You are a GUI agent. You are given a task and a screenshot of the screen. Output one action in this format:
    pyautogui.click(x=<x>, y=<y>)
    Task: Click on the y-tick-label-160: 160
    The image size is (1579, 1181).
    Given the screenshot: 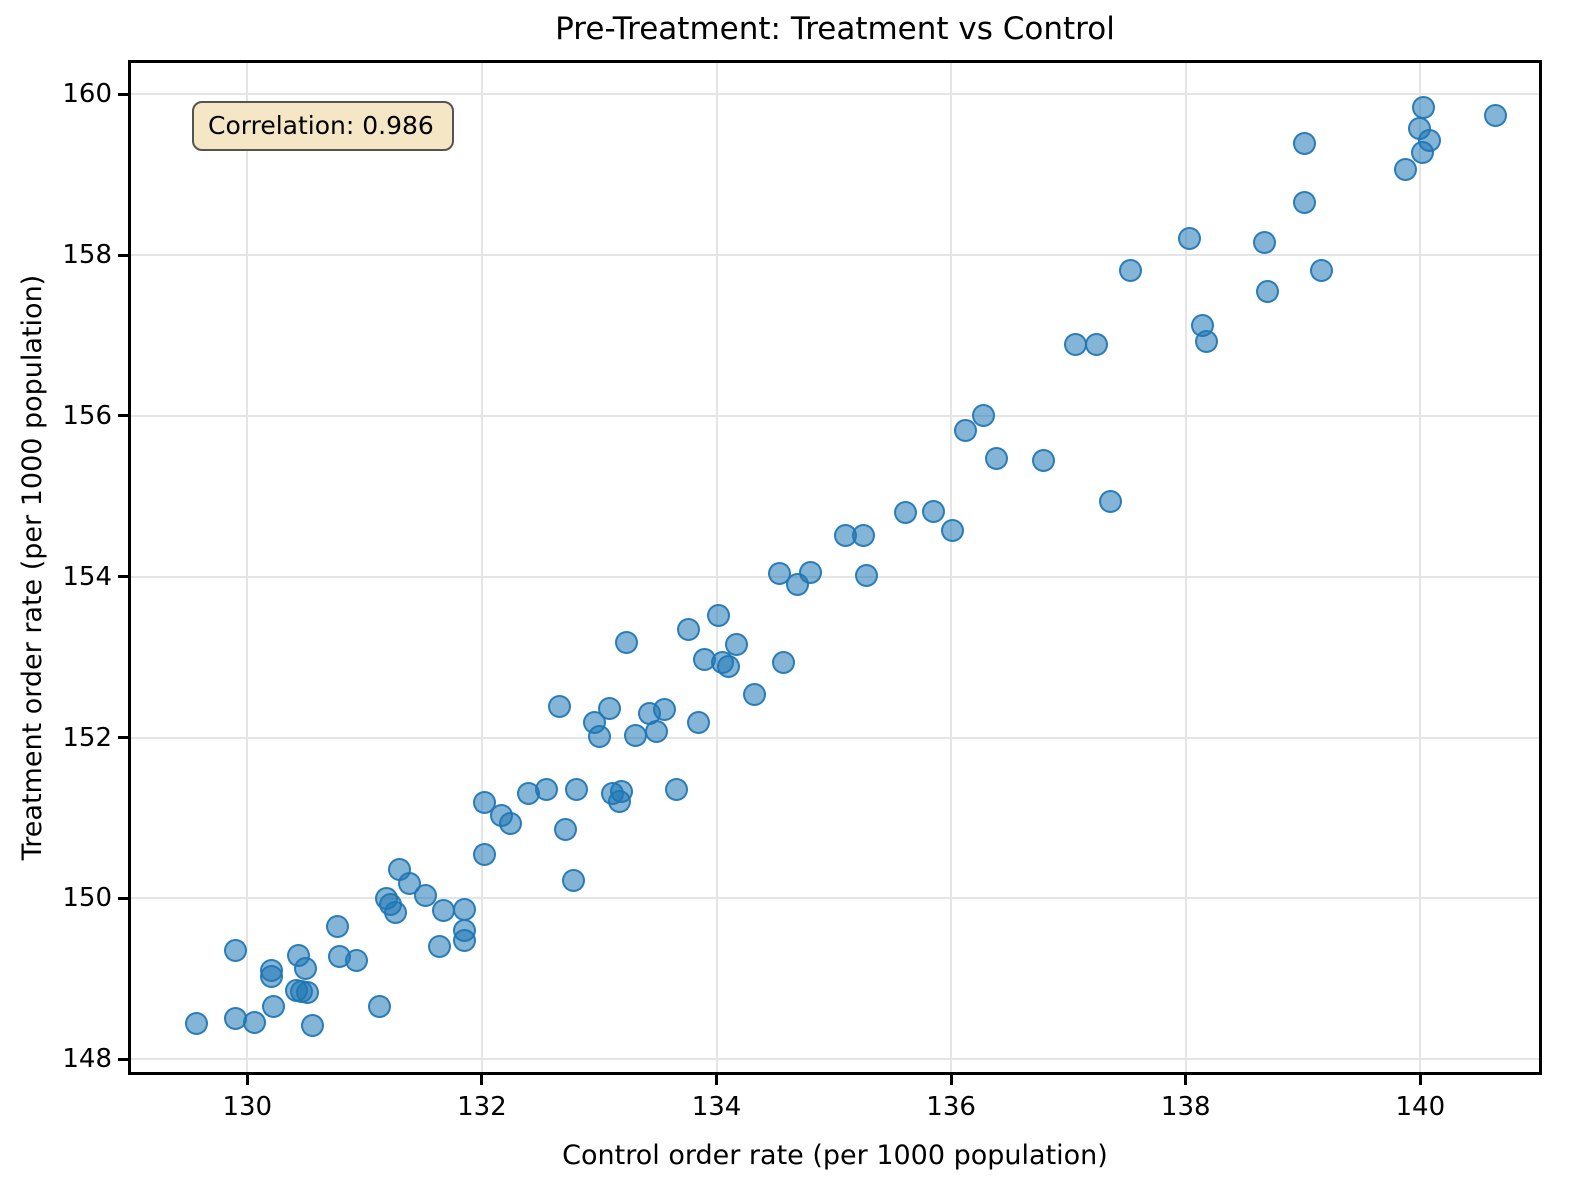 What is the action you would take?
    pyautogui.click(x=87, y=94)
    